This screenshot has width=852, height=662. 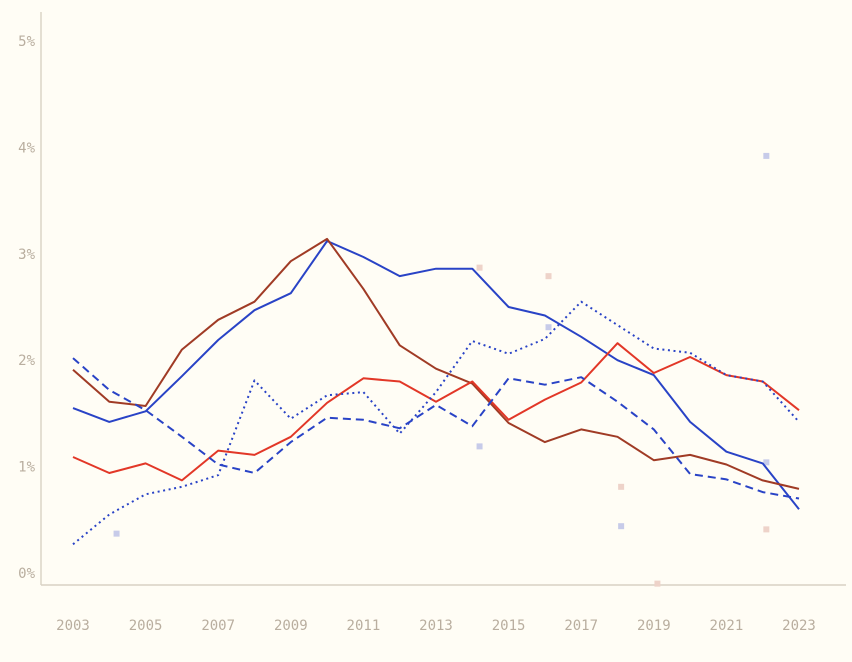 I want to click on x-tick-label: 2003, so click(x=73, y=626).